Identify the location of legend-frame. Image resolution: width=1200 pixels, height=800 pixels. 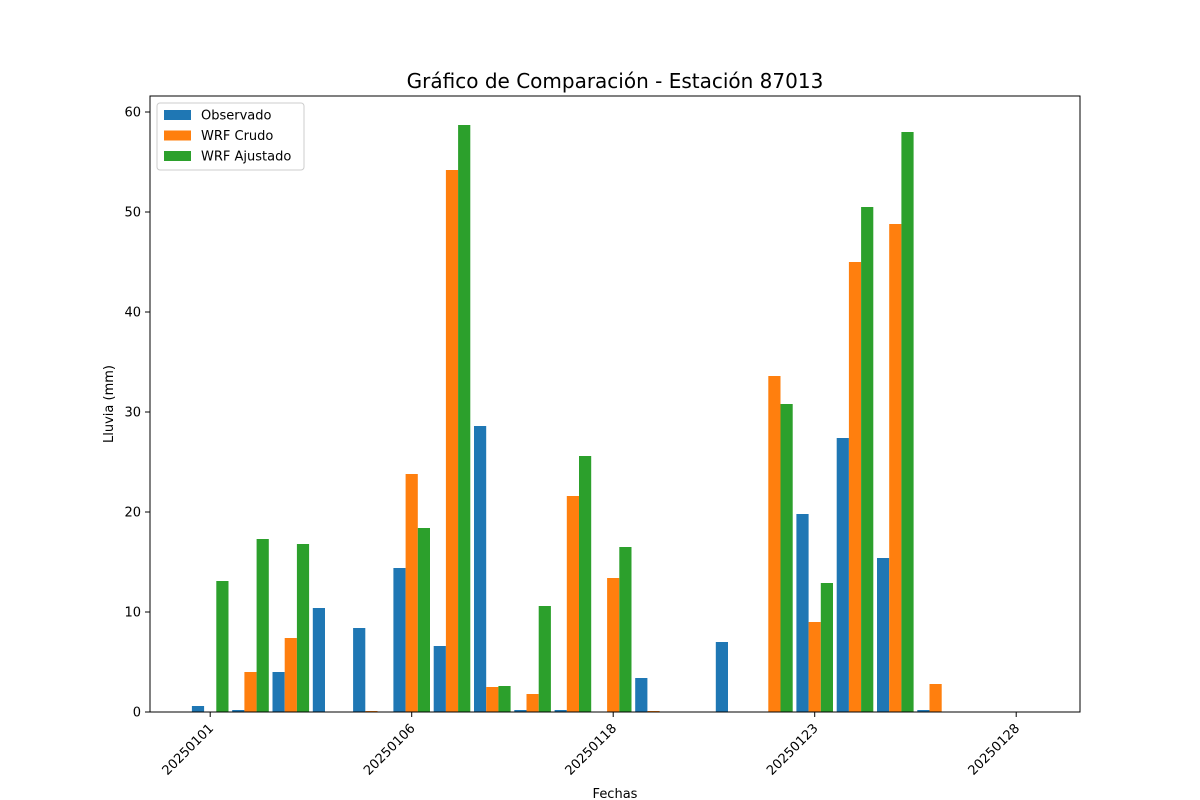
(230, 136).